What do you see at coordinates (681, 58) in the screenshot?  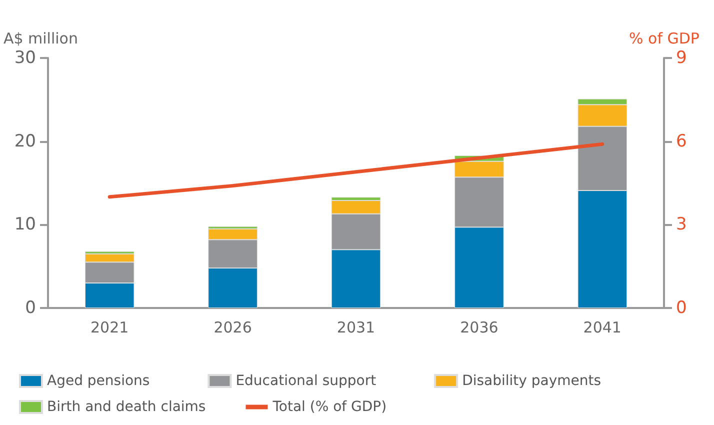 I see `y2-tick-label: 9` at bounding box center [681, 58].